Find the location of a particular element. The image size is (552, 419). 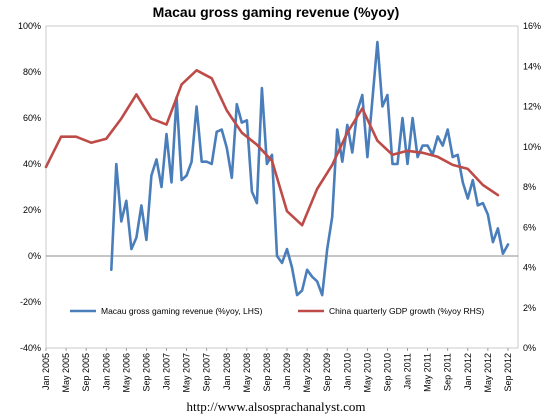

x-tick-label: Jan 2010 is located at coordinates (347, 371).